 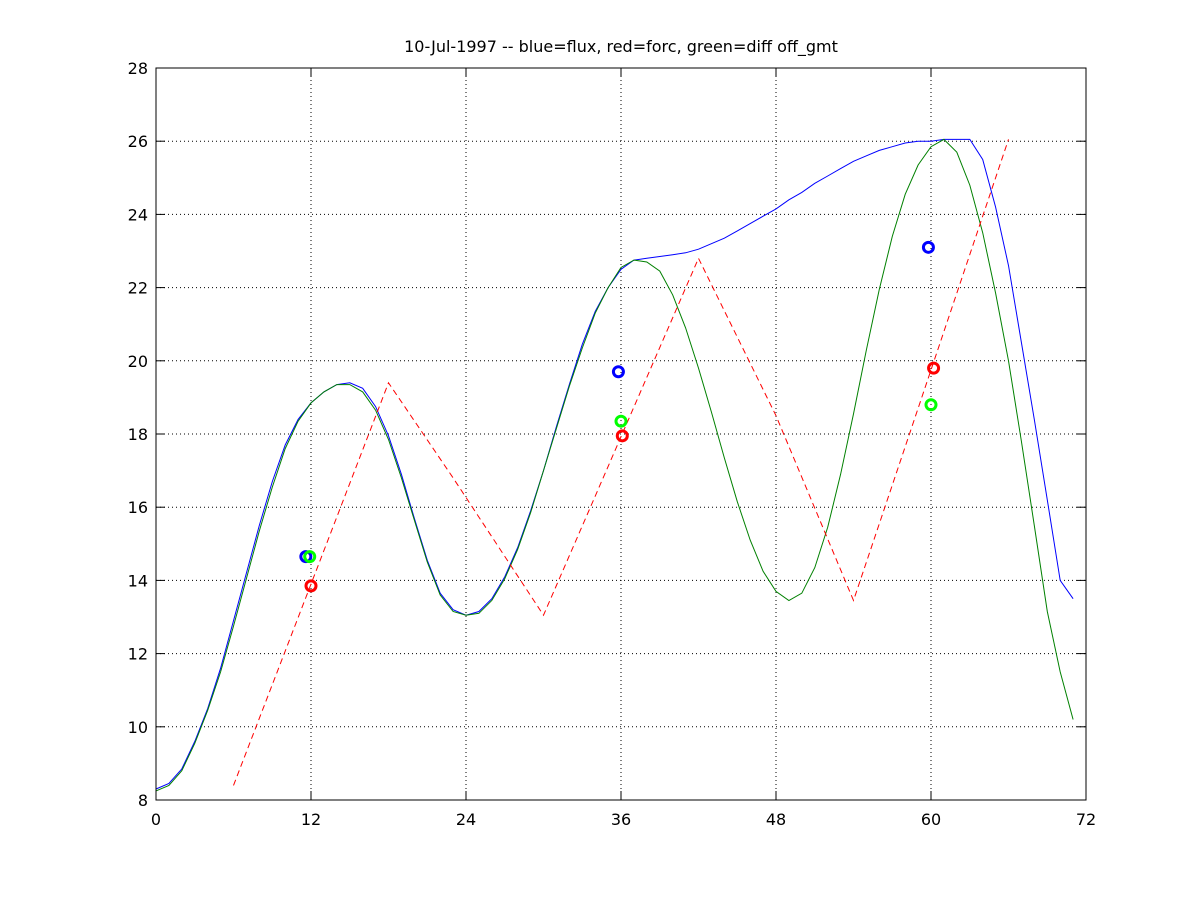 I want to click on x-tick-label: 0, so click(x=156, y=819).